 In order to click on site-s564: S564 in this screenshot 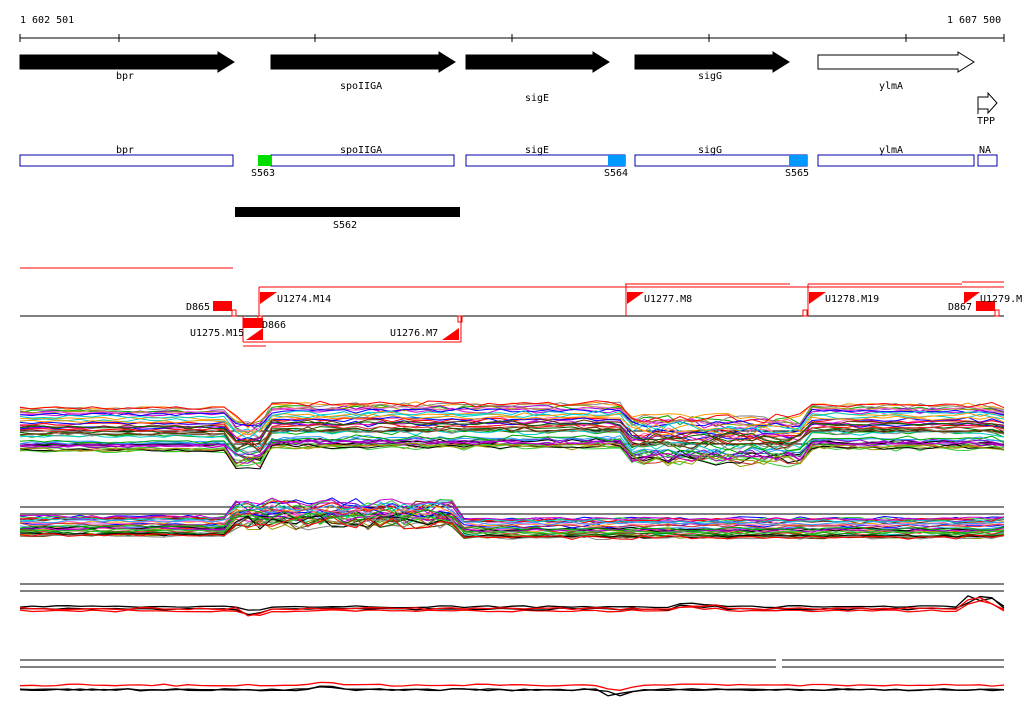, I will do `click(616, 167)`.